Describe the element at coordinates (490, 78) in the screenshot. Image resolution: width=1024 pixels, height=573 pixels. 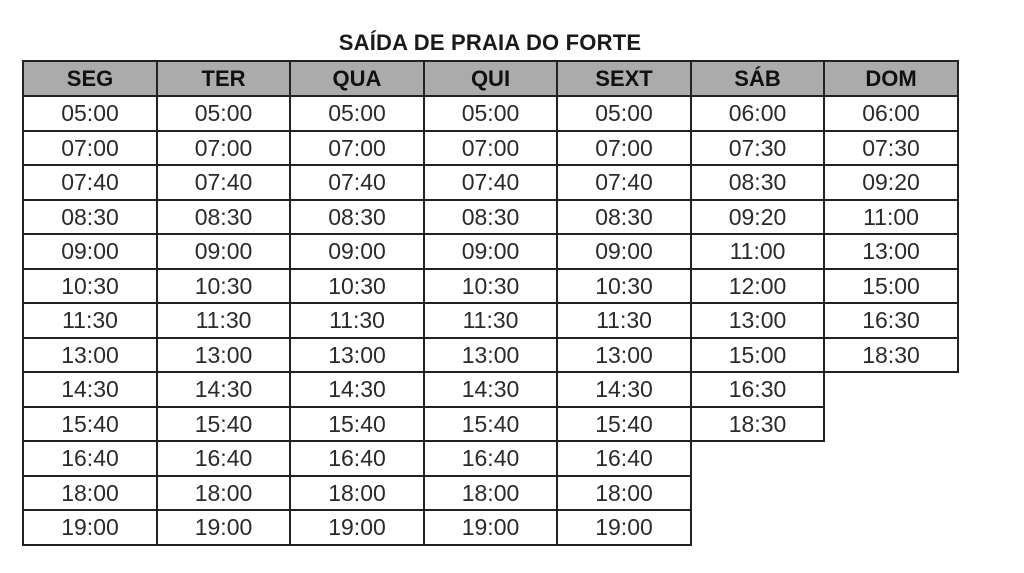
I see `column-header-qui: QUI` at that location.